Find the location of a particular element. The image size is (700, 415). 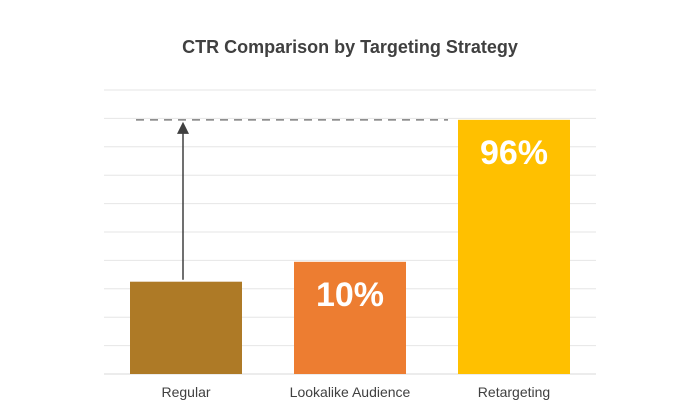

x-tick-label: Retargeting is located at coordinates (514, 392).